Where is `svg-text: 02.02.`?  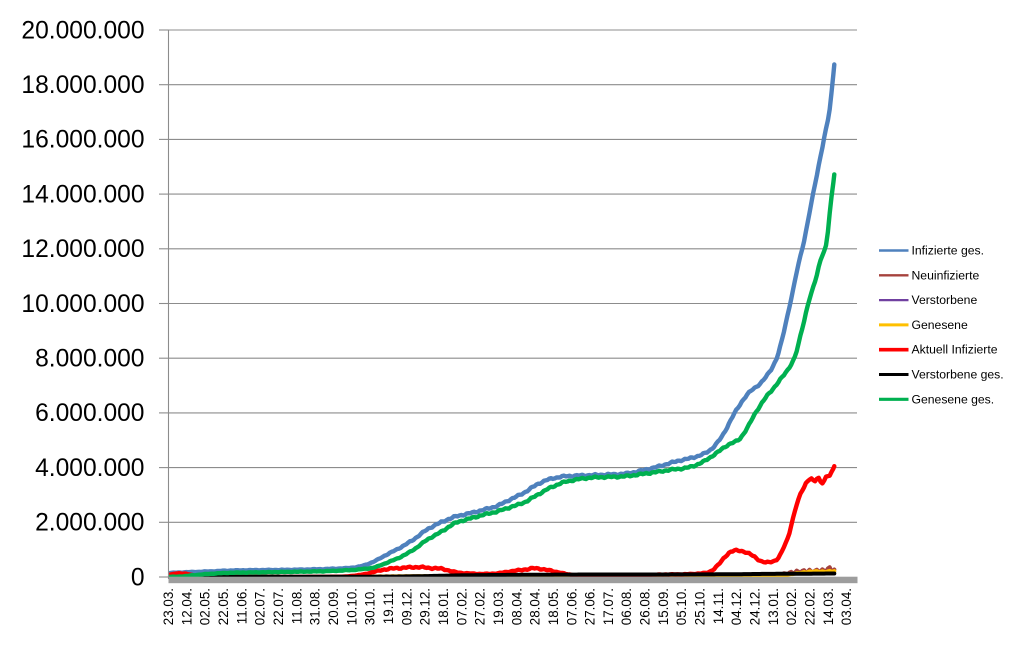 svg-text: 02.02. is located at coordinates (791, 606).